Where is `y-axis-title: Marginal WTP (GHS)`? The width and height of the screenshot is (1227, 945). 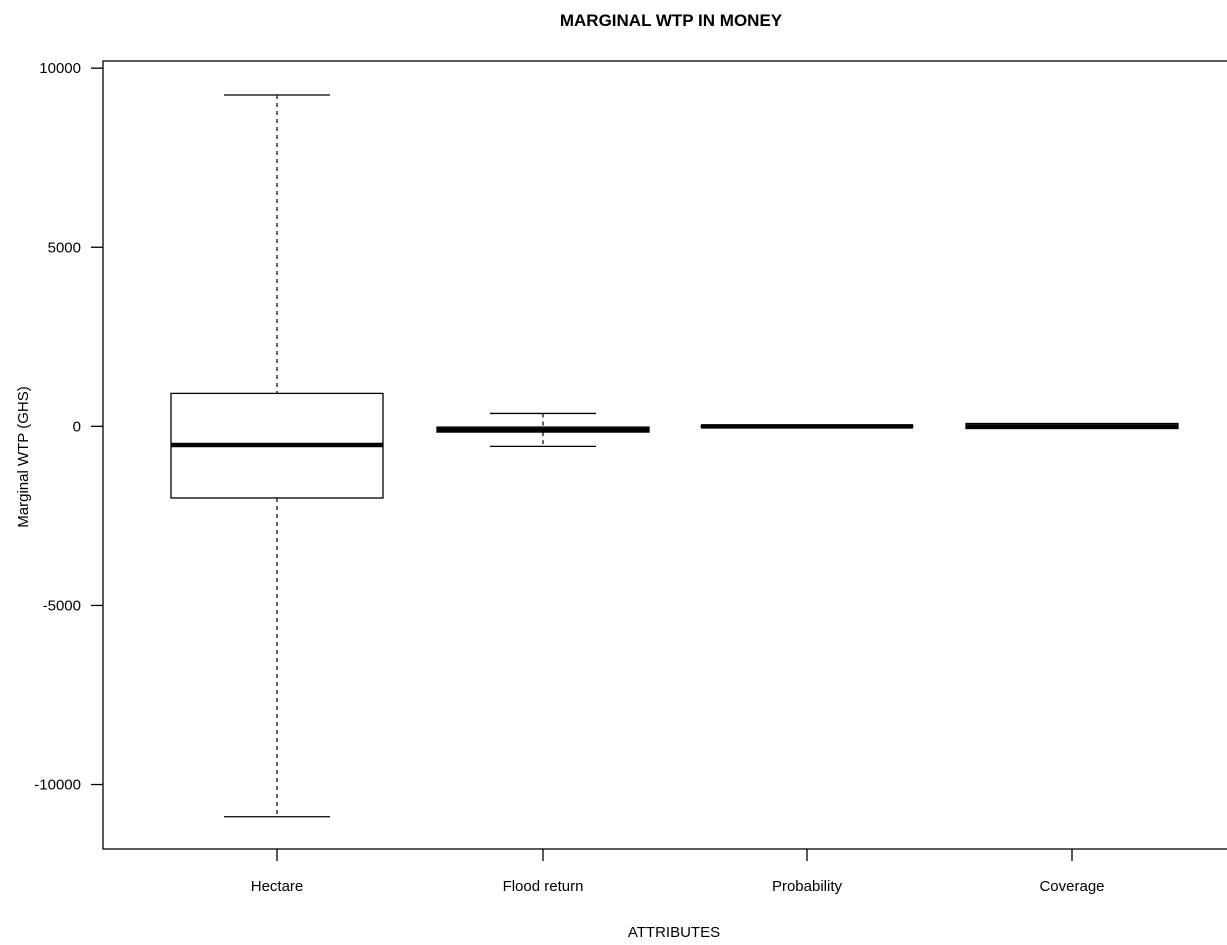
y-axis-title: Marginal WTP (GHS) is located at coordinates (23, 456).